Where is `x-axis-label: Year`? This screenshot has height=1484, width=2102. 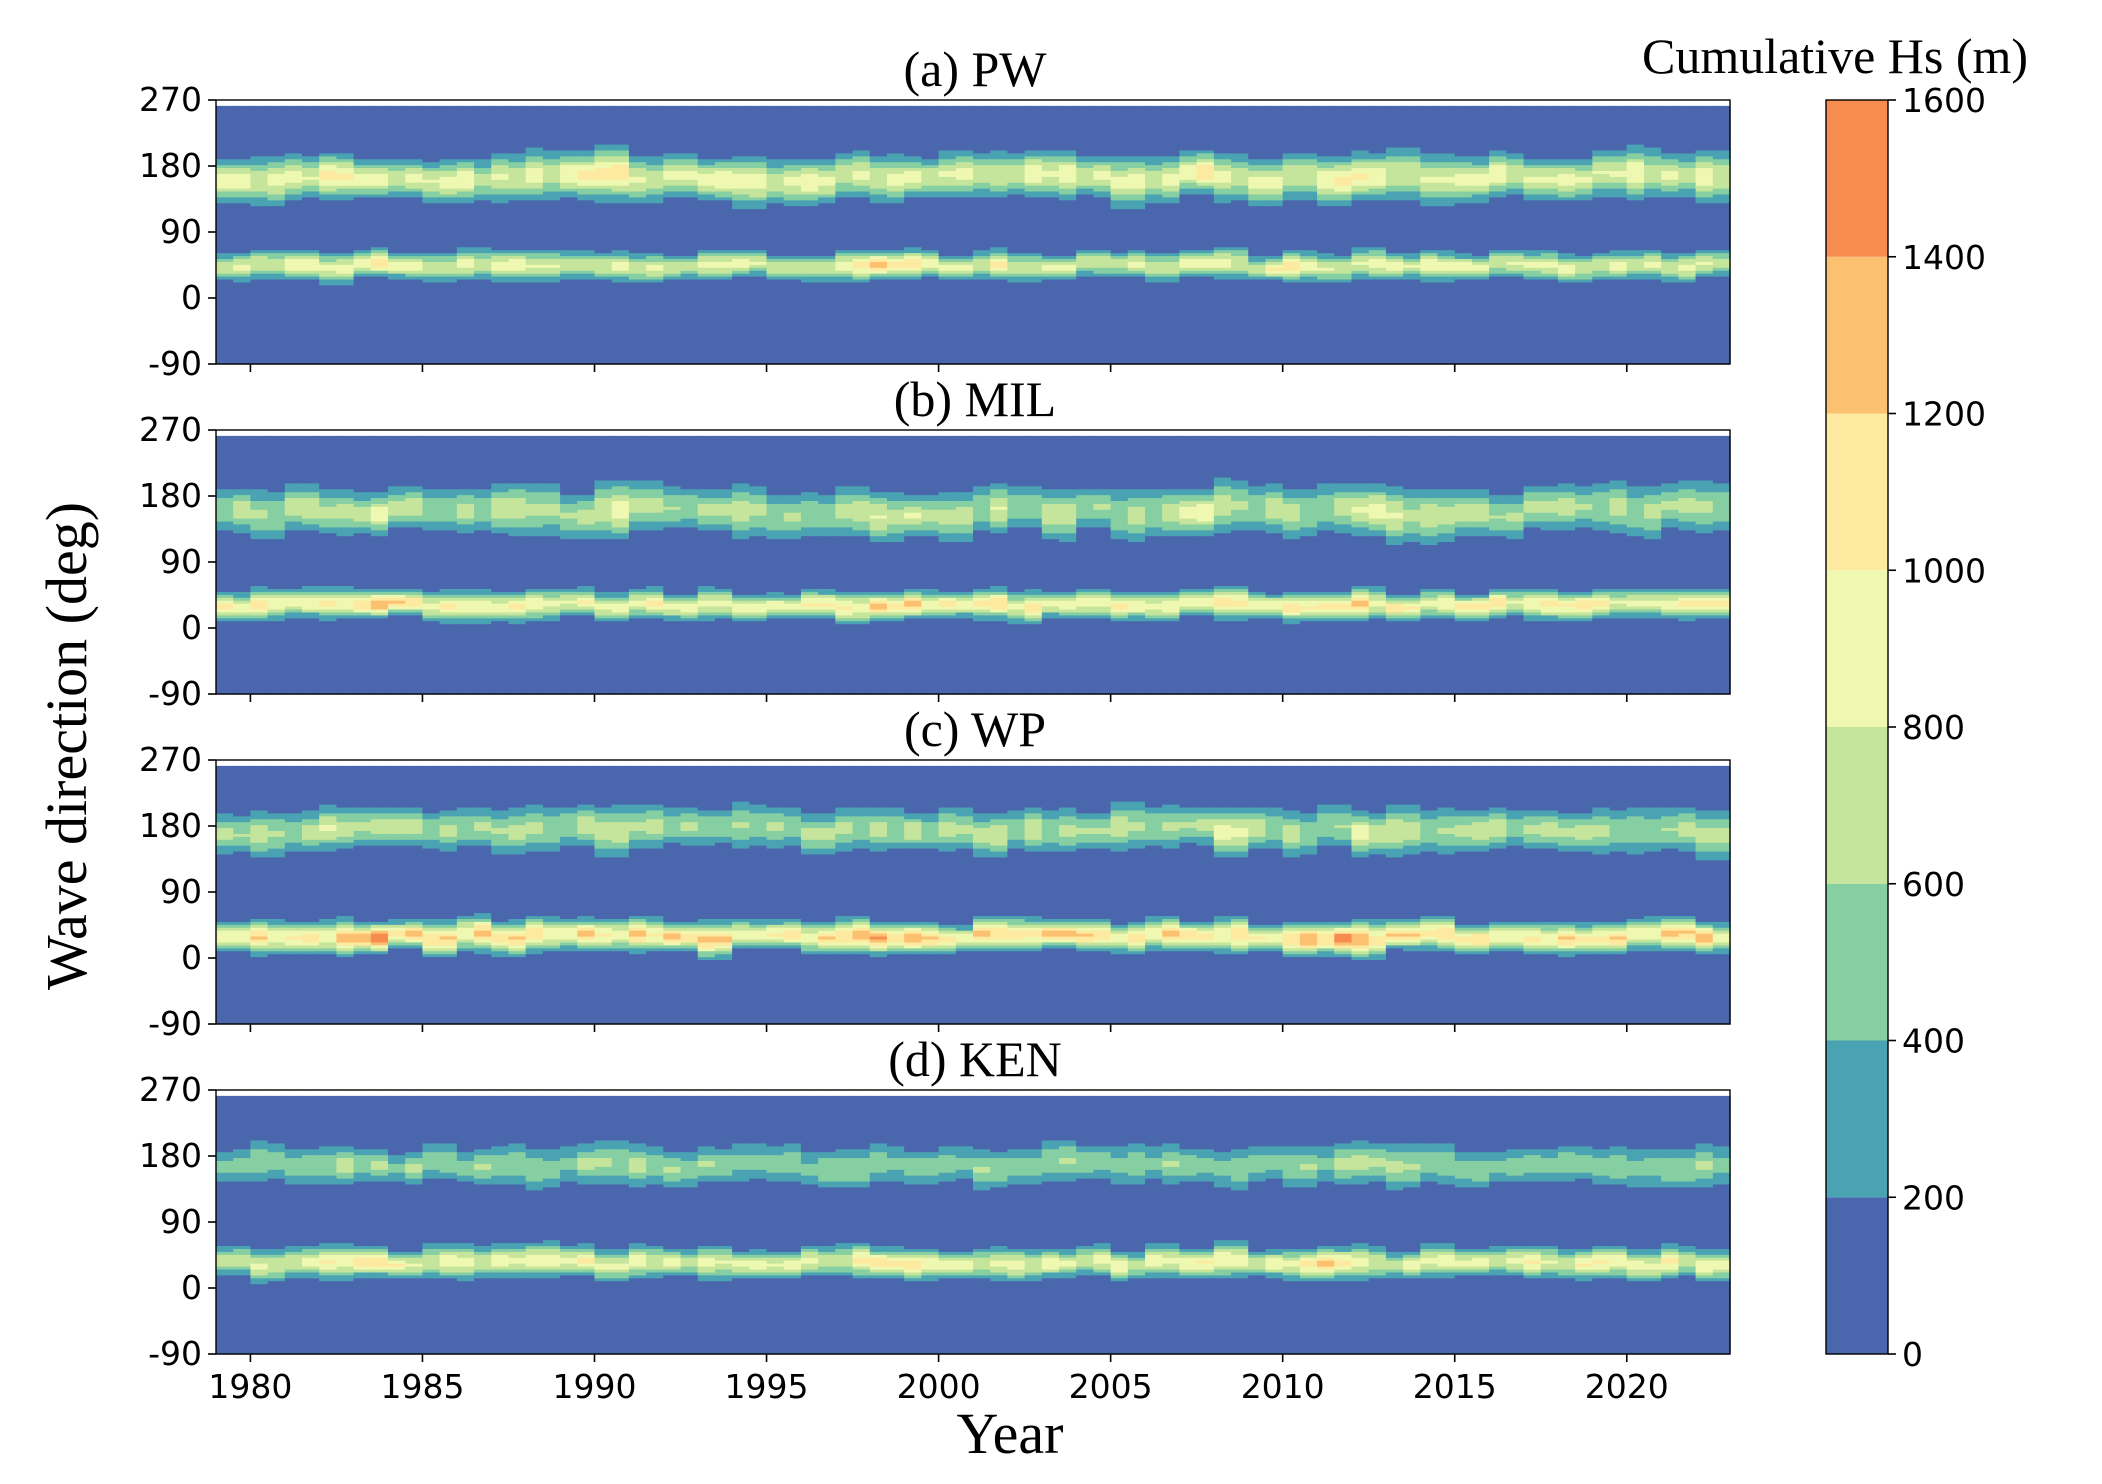
x-axis-label: Year is located at coordinates (1010, 1433).